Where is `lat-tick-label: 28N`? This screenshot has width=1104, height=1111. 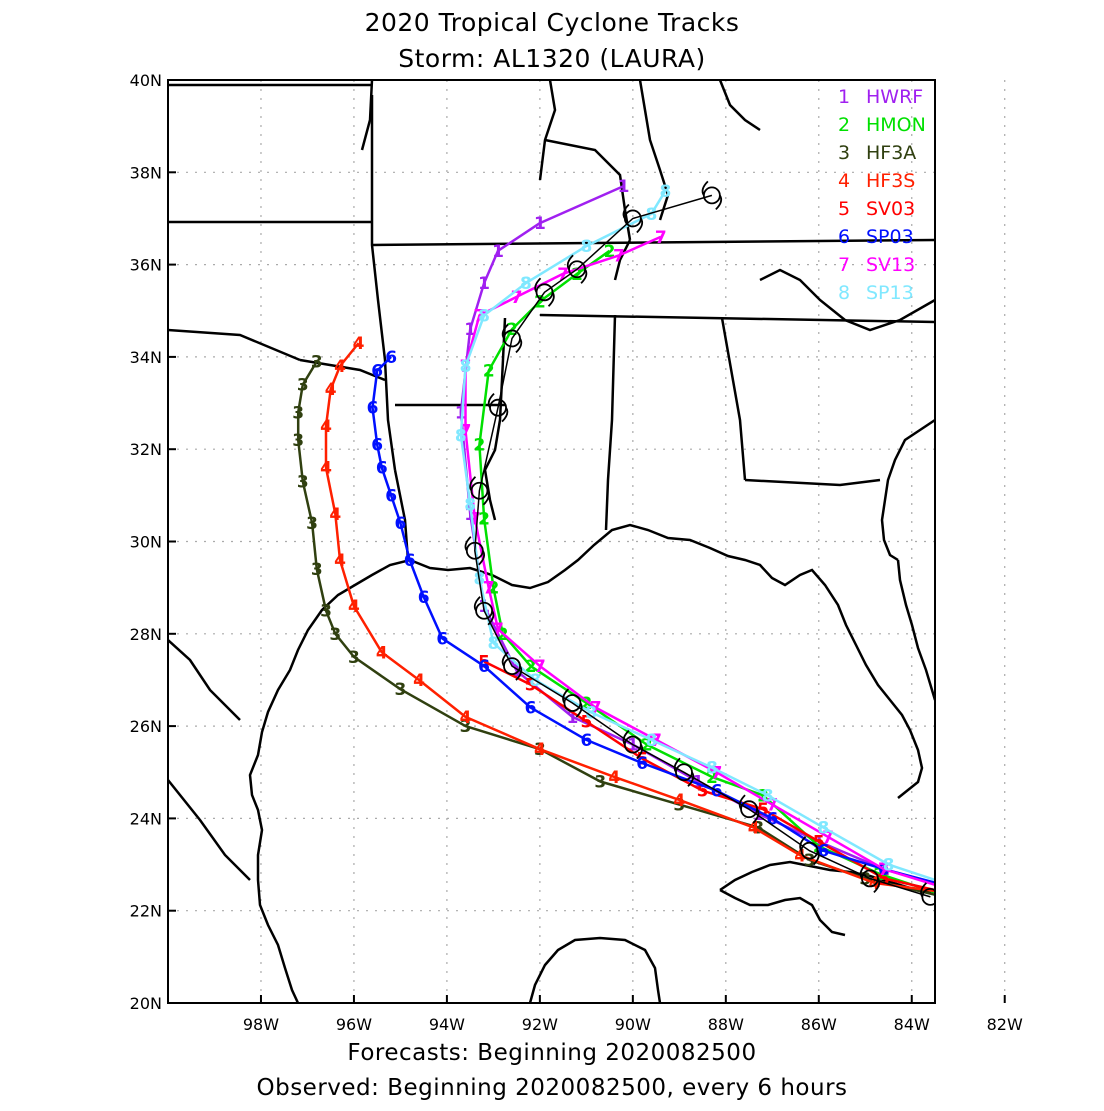 lat-tick-label: 28N is located at coordinates (146, 634).